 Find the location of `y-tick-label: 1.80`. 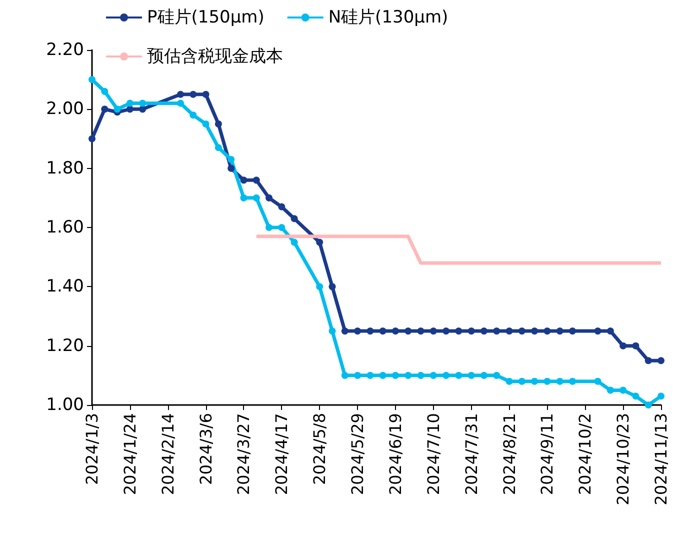

y-tick-label: 1.80 is located at coordinates (65, 168).